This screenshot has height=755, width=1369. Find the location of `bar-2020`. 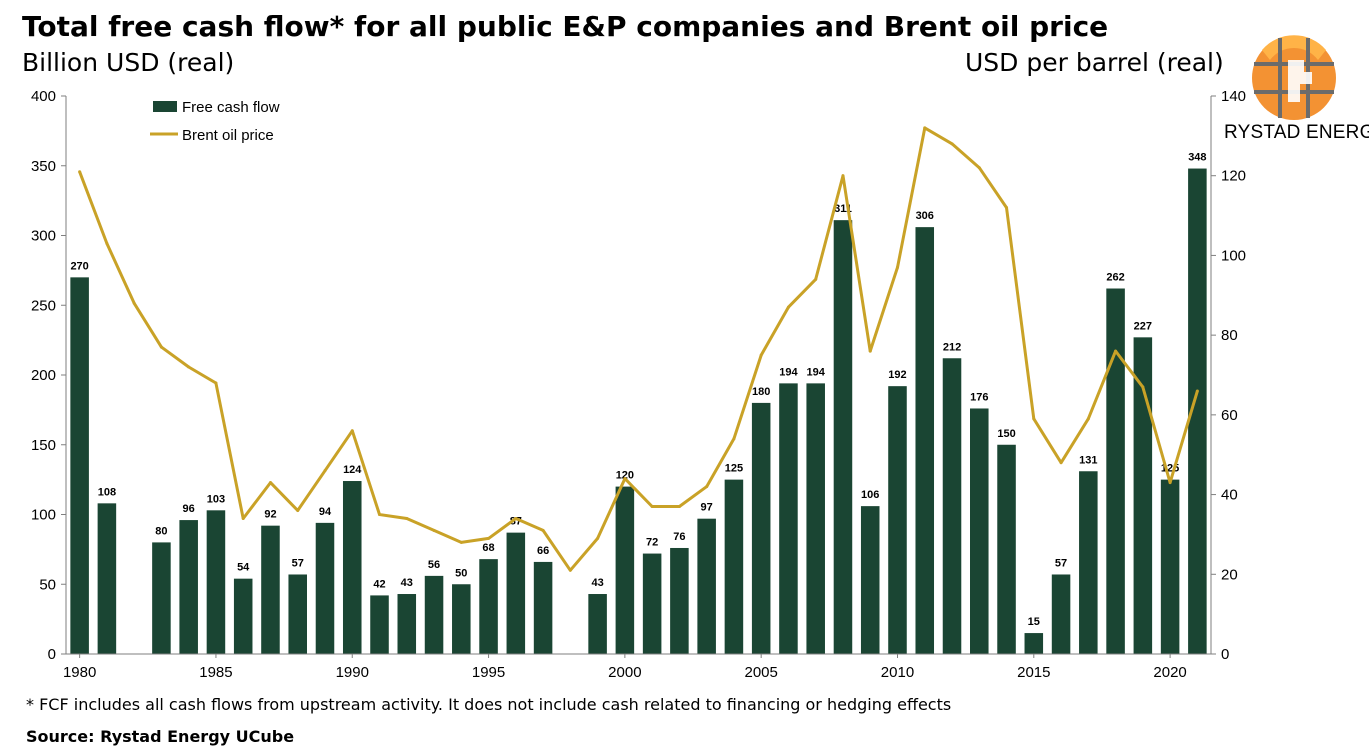

bar-2020 is located at coordinates (1170, 566).